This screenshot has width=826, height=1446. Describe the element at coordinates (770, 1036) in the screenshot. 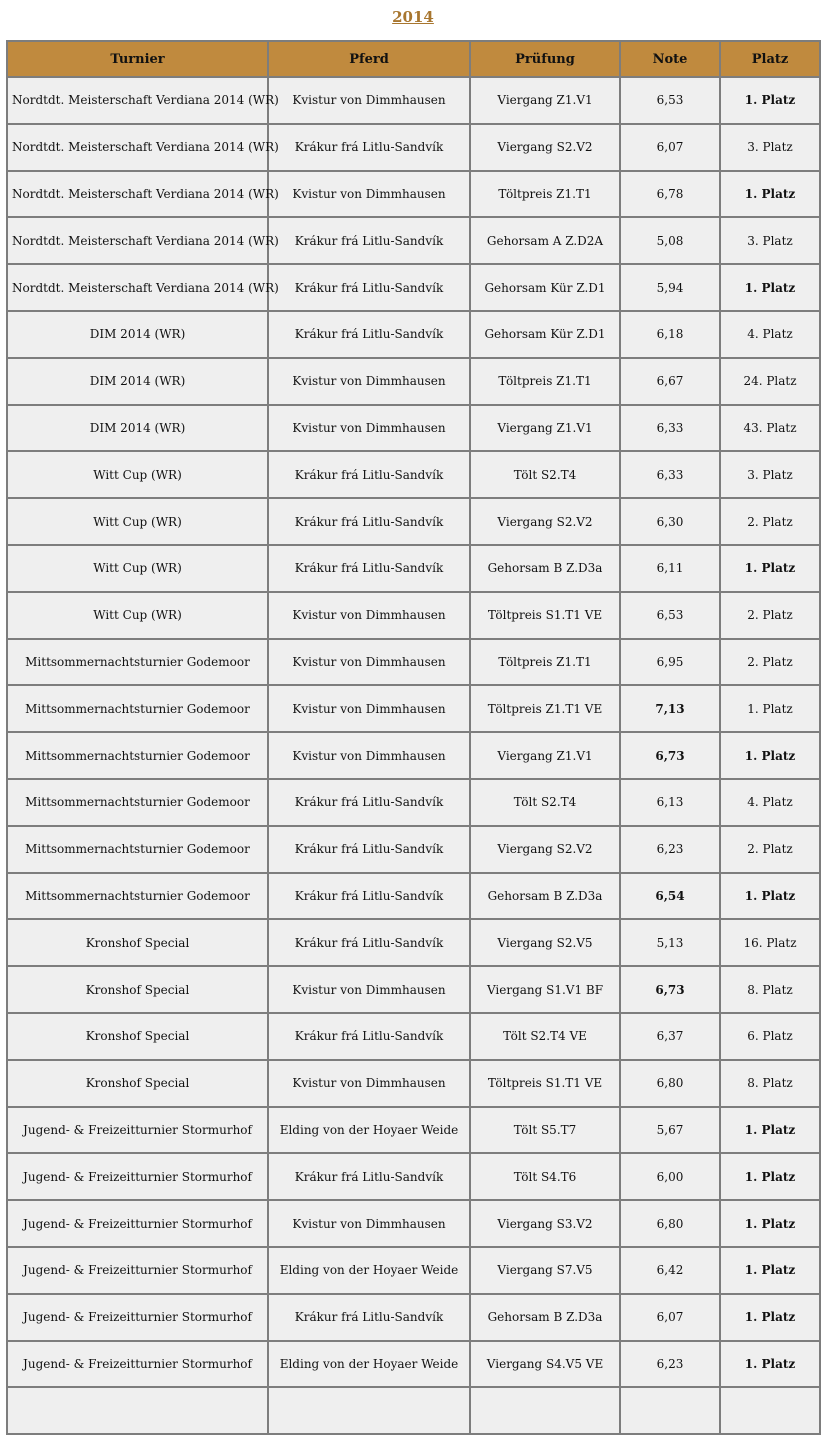

I see `cell-platz: 6. Platz` at that location.